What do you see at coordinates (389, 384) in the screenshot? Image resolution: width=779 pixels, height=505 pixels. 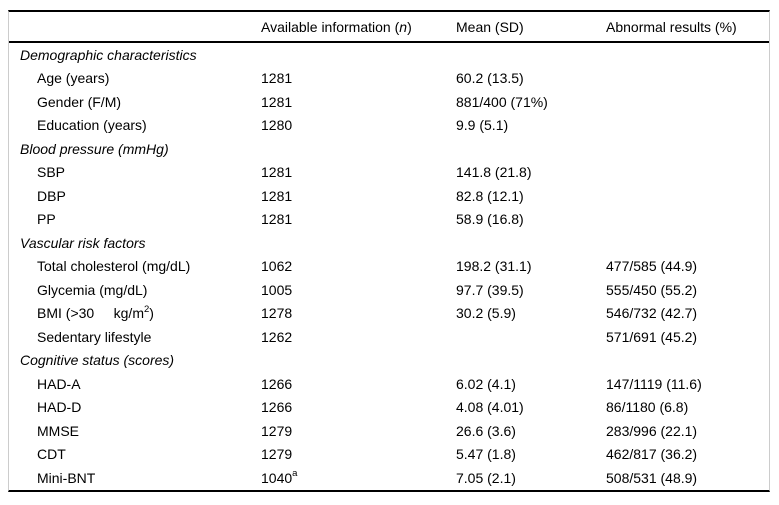 I see `table-row: HAD-A 1266 6.02 (4.1) 147/1119 (11.6)` at bounding box center [389, 384].